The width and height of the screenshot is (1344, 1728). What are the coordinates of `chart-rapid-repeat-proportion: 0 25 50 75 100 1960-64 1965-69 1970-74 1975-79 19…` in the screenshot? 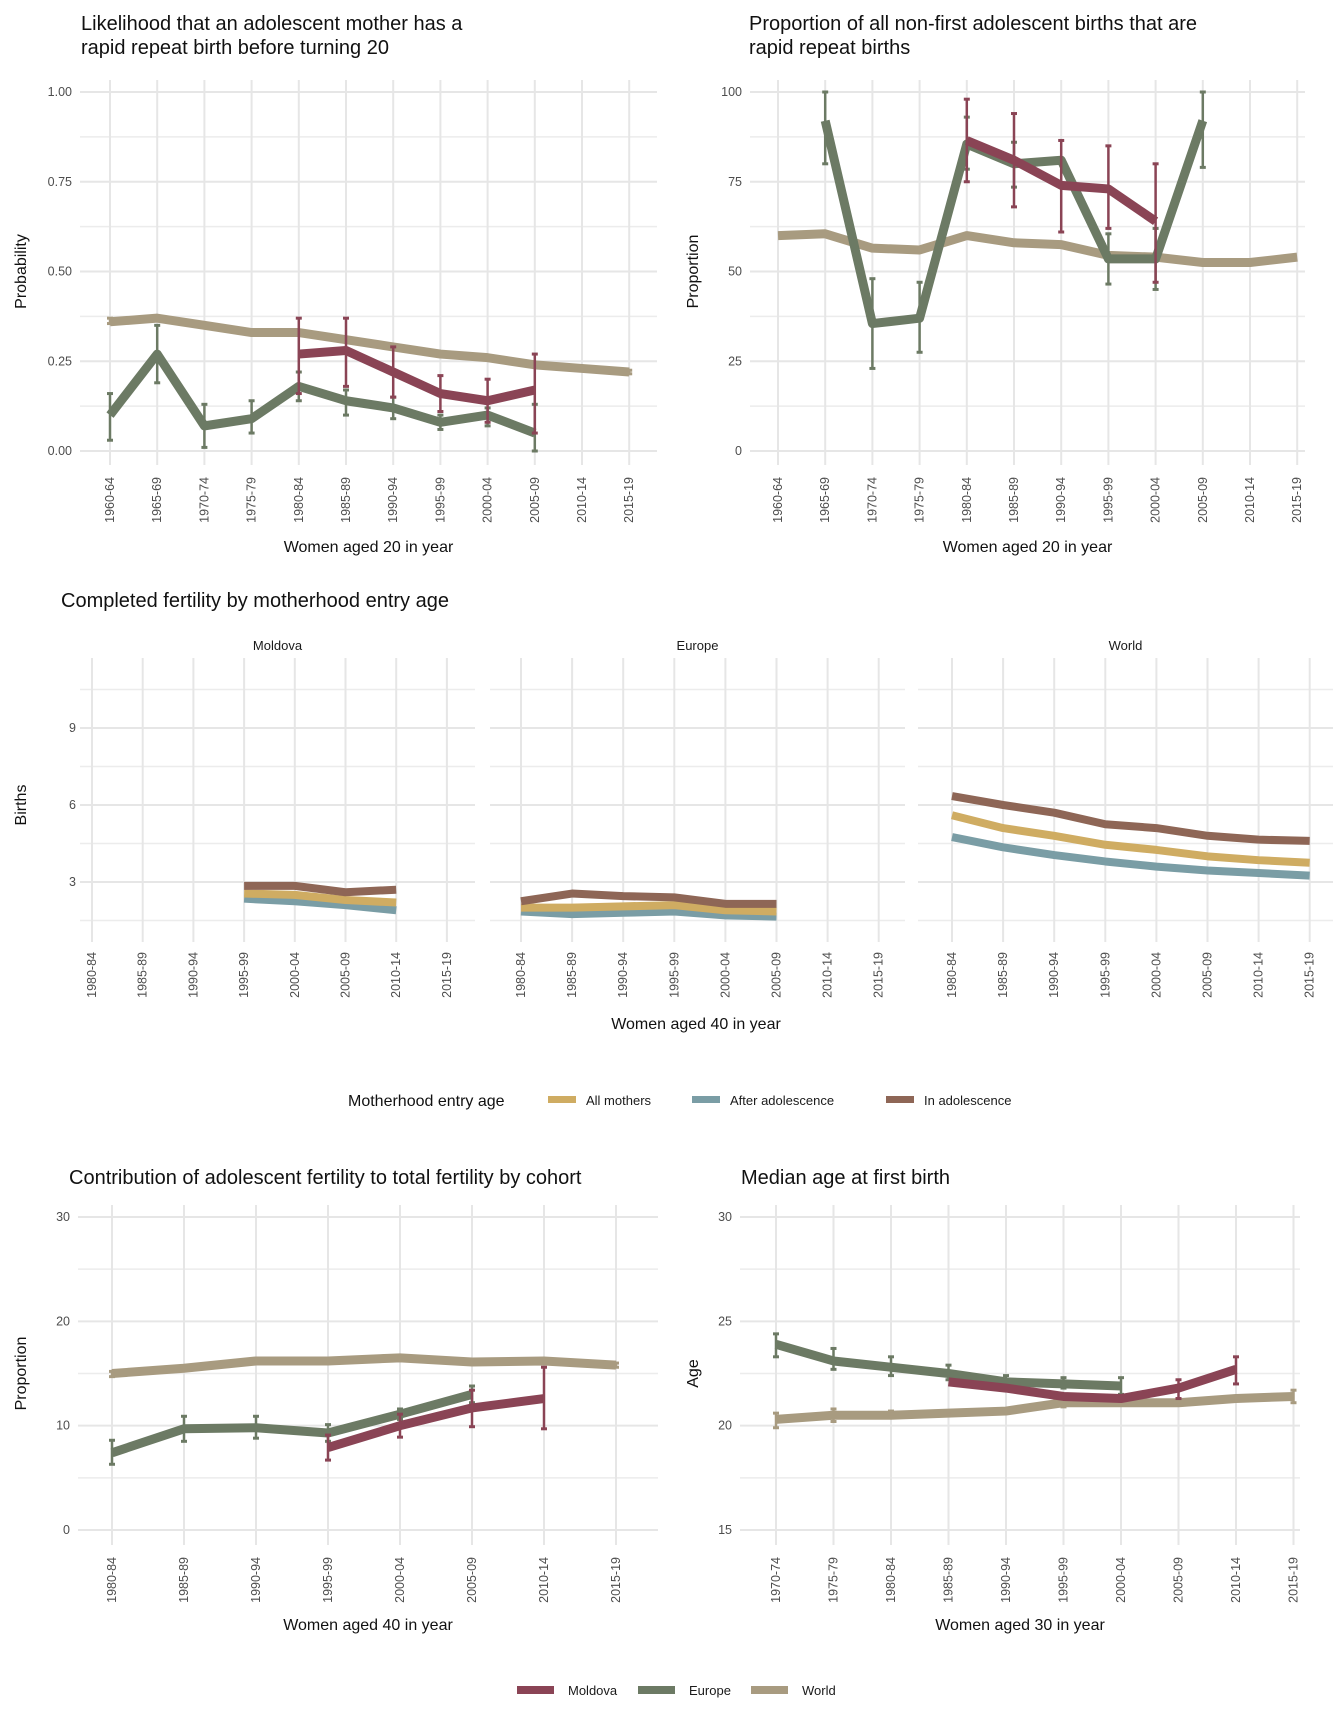 It's located at (995, 284).